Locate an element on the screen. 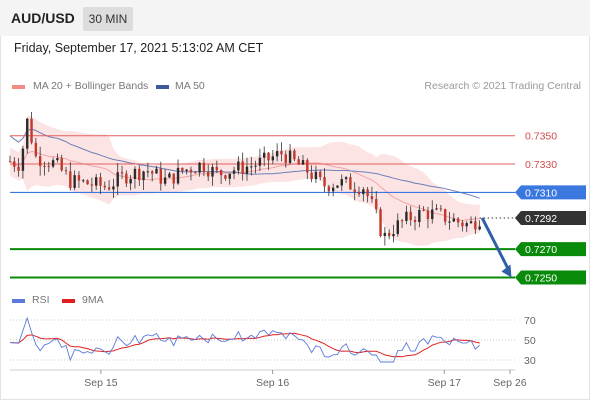 The image size is (590, 400). timeframe-badge: 30 MIN is located at coordinates (108, 19).